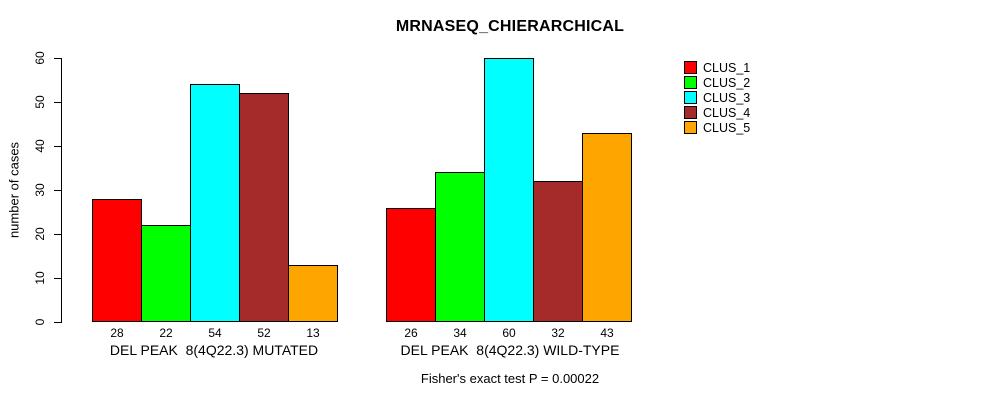 The height and width of the screenshot is (400, 990). Describe the element at coordinates (40, 278) in the screenshot. I see `y-axis-tick-label: 10` at that location.